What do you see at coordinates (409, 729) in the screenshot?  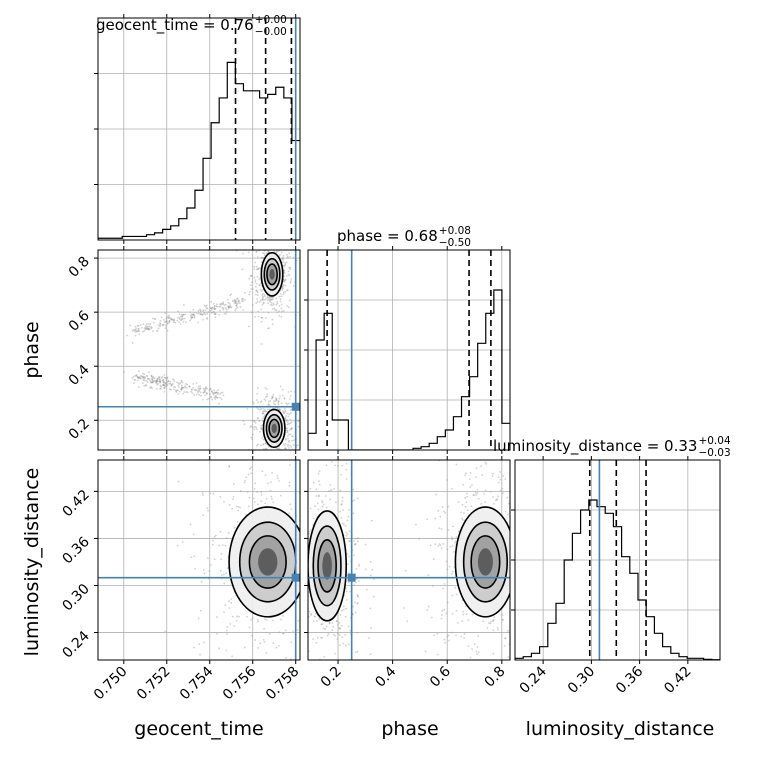 I see `xlabel-phase: phase` at bounding box center [409, 729].